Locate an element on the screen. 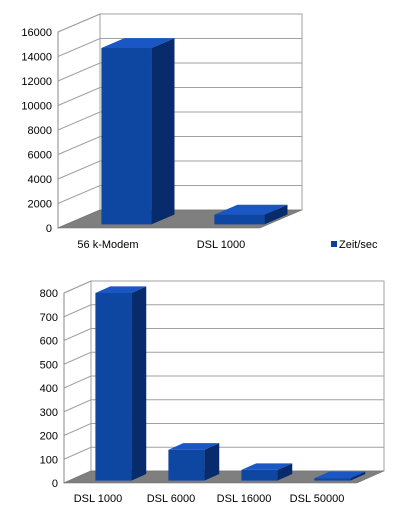  legend-label: Zeit/sec is located at coordinates (358, 245).